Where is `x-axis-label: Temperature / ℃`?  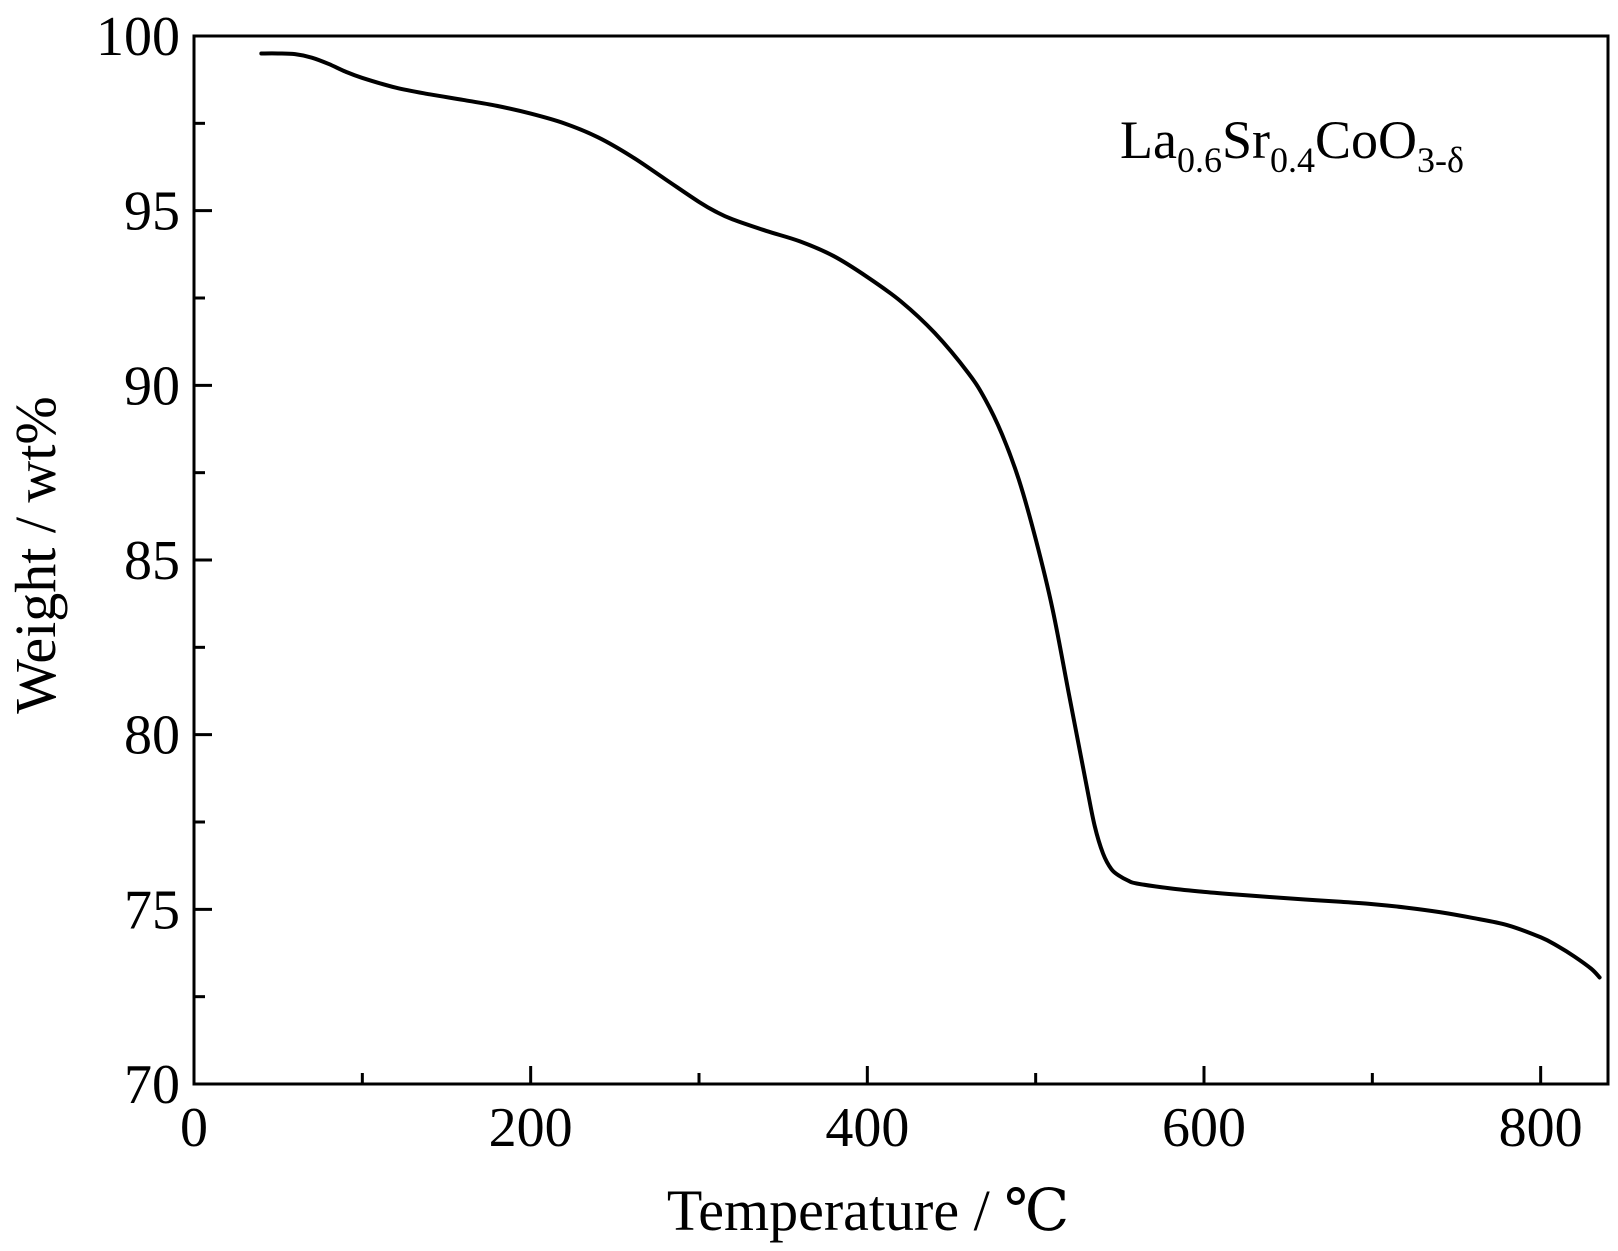
x-axis-label: Temperature / ℃ is located at coordinates (868, 1210).